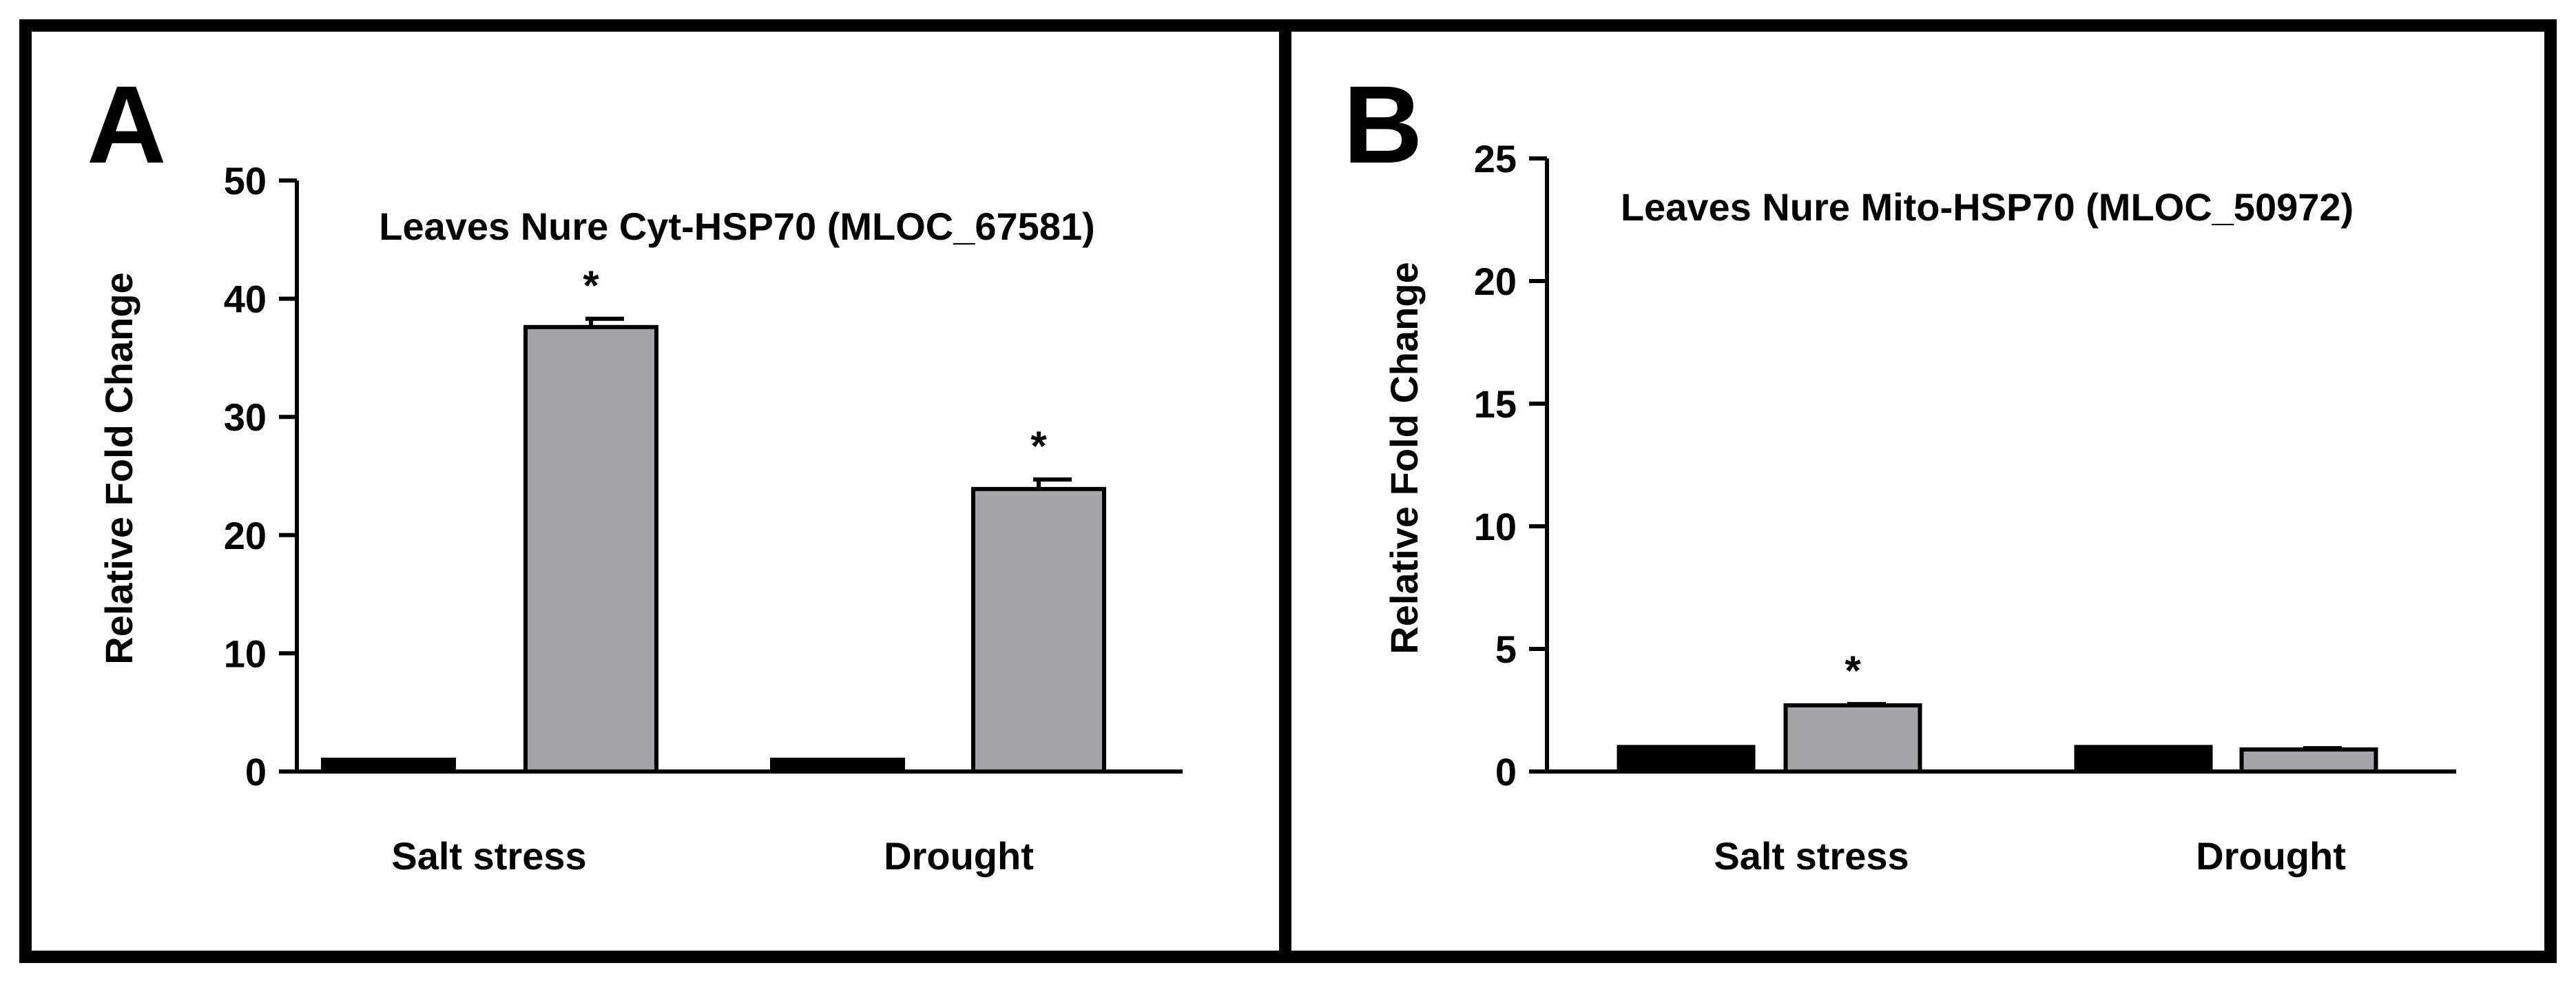 This screenshot has height=983, width=2576. What do you see at coordinates (959, 856) in the screenshot?
I see `category-label-a: Drought` at bounding box center [959, 856].